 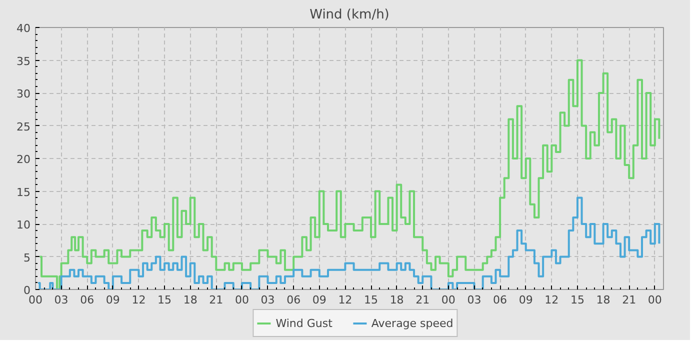 I want to click on y-tick-label: 10, so click(x=23, y=225).